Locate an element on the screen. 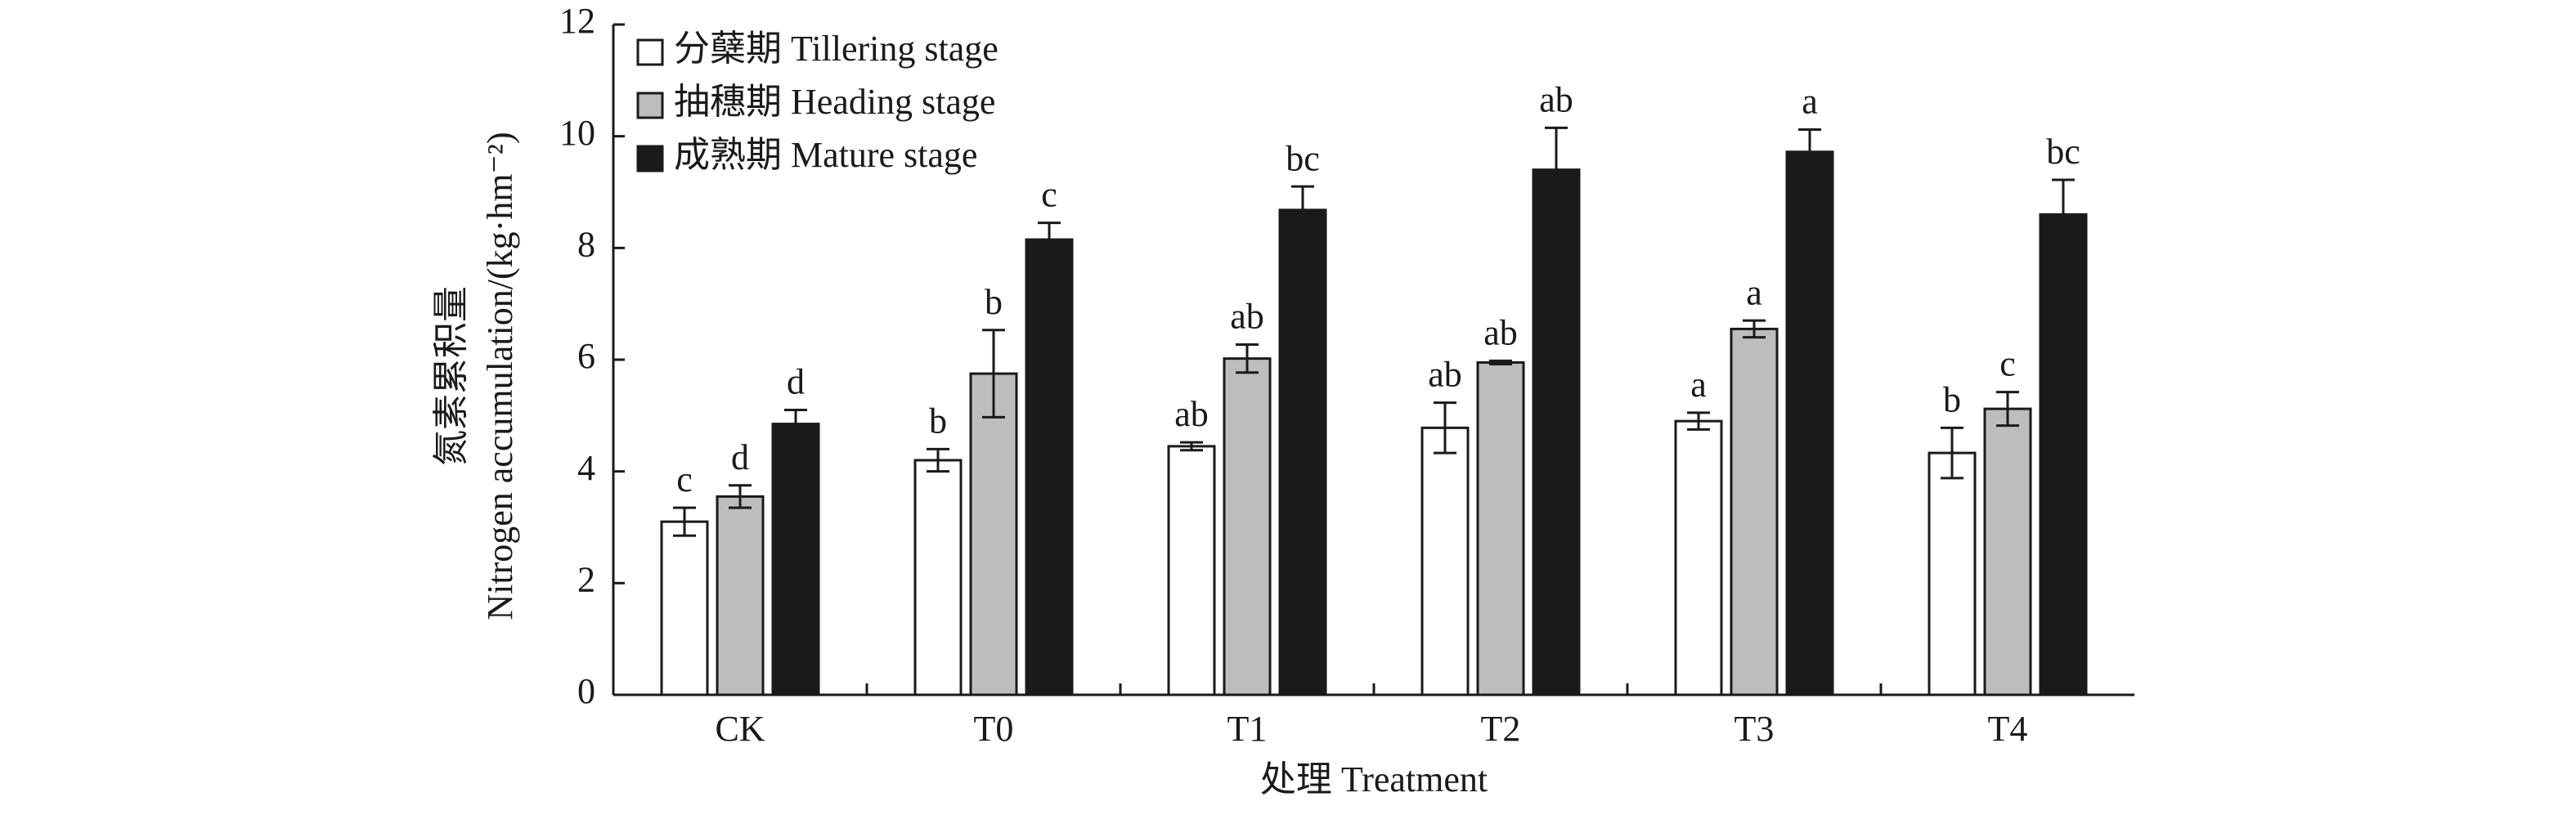 This screenshot has height=815, width=2576. y-axis-title: 氮素累积量 is located at coordinates (451, 376).